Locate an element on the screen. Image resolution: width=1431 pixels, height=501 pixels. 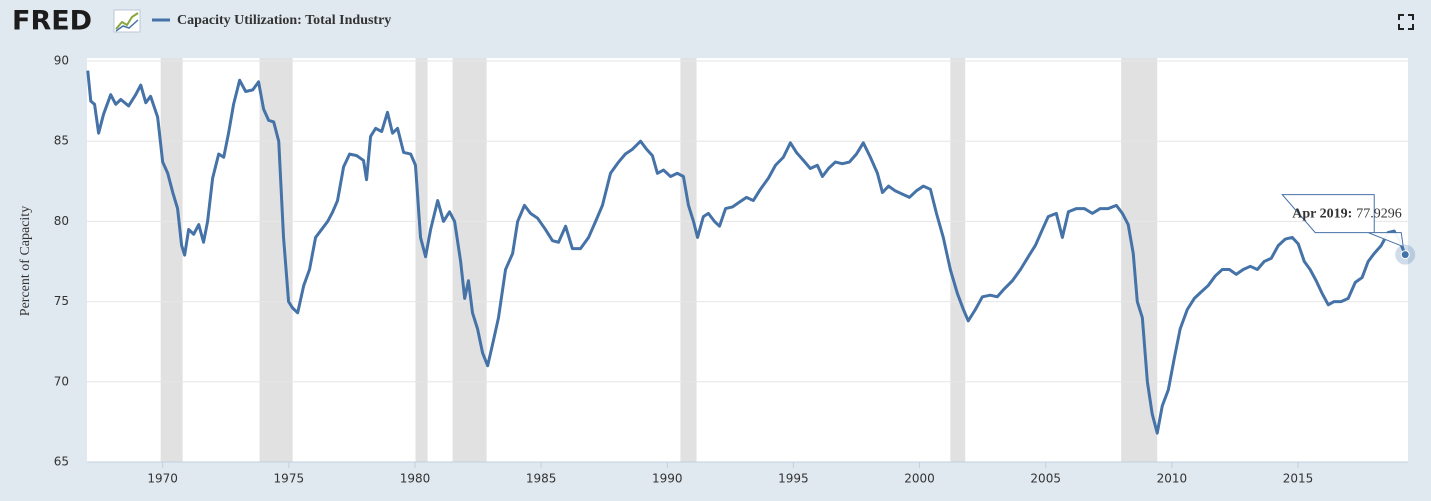
x-tick-label: 1975 is located at coordinates (289, 479).